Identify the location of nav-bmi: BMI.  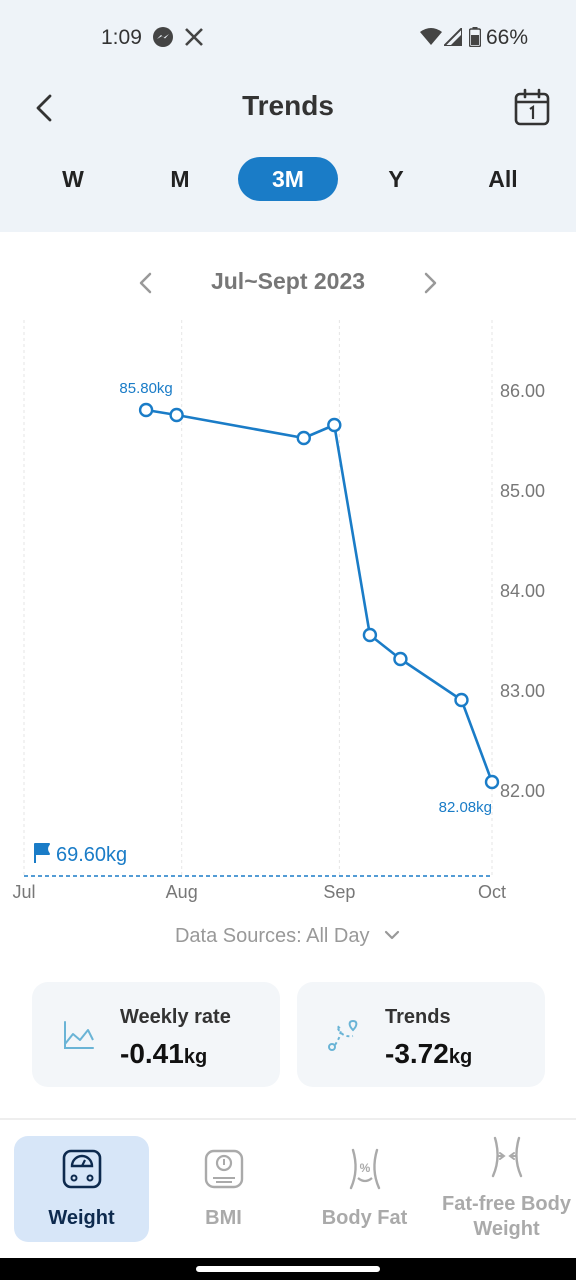
(223, 1189).